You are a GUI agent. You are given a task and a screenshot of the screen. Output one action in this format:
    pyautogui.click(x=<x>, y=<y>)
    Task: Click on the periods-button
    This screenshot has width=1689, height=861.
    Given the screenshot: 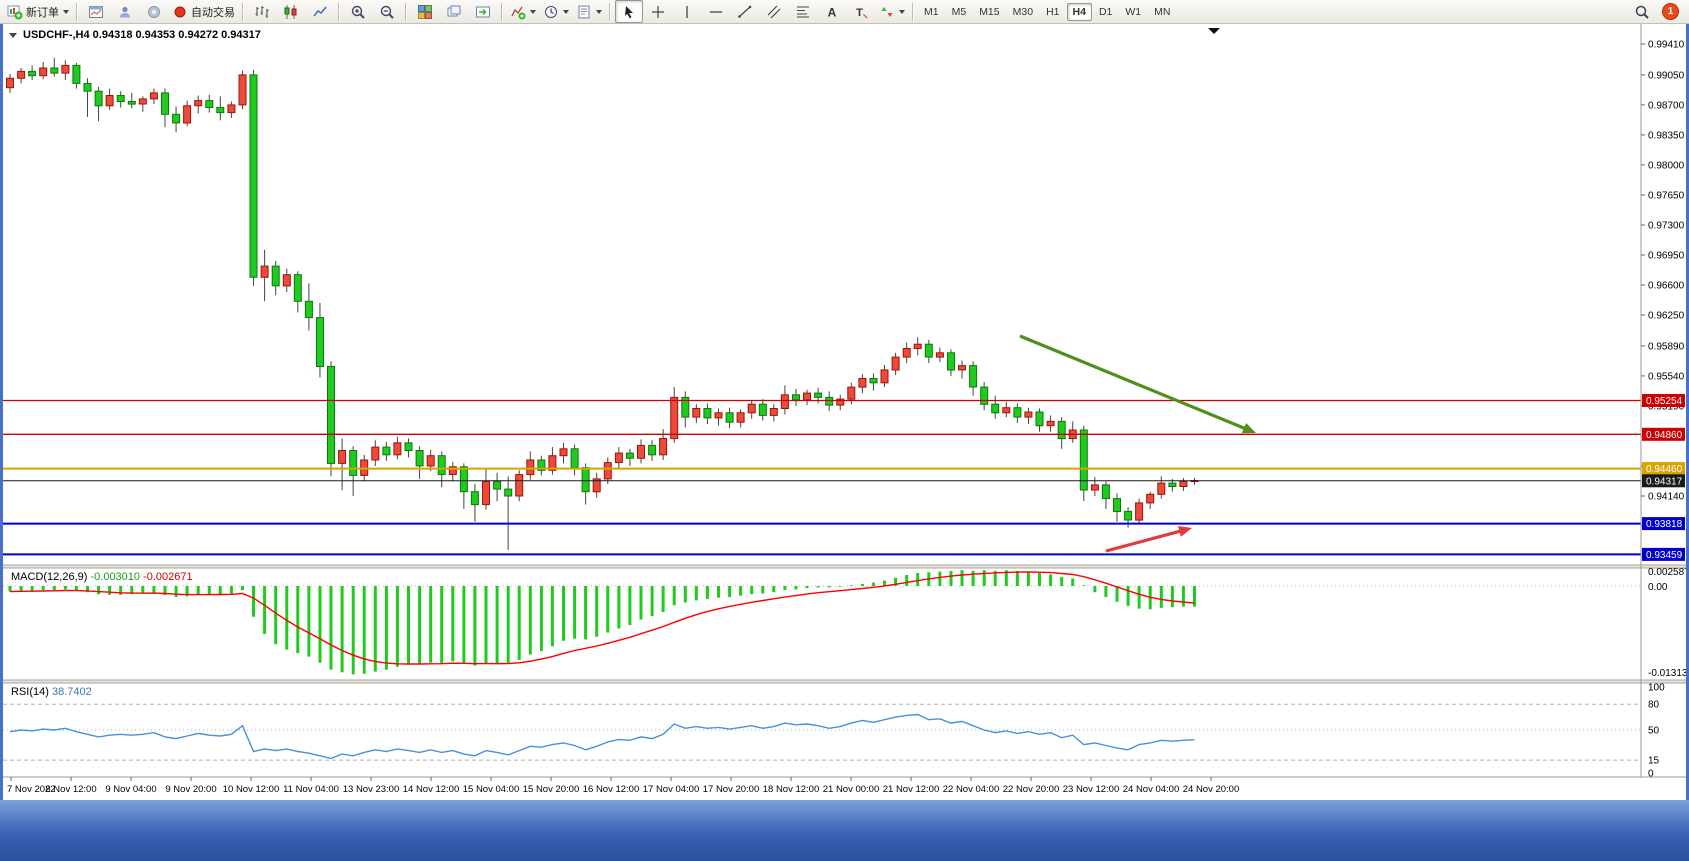 What is the action you would take?
    pyautogui.click(x=556, y=11)
    